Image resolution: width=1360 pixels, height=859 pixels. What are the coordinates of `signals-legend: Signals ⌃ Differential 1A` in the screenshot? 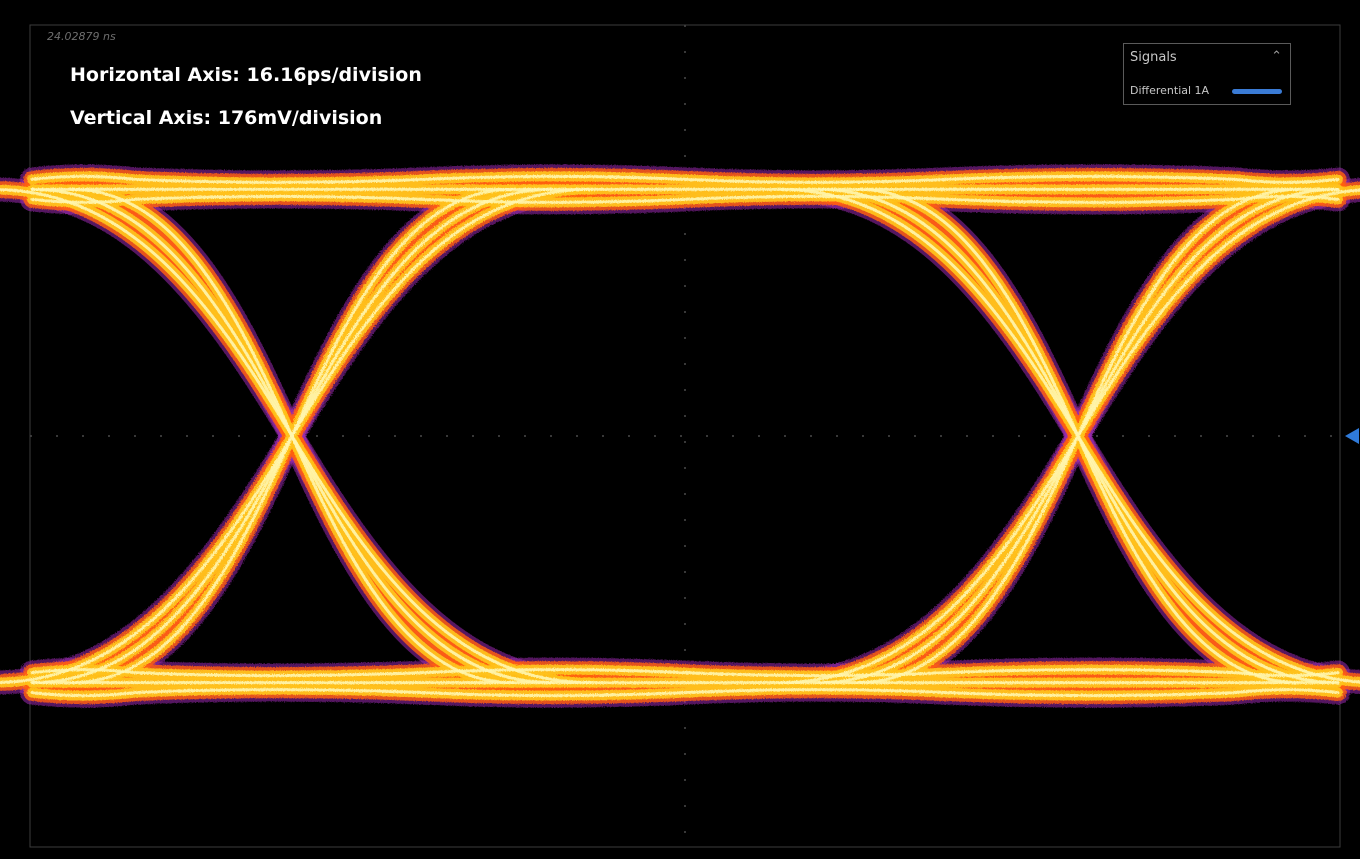 It's located at (1207, 74).